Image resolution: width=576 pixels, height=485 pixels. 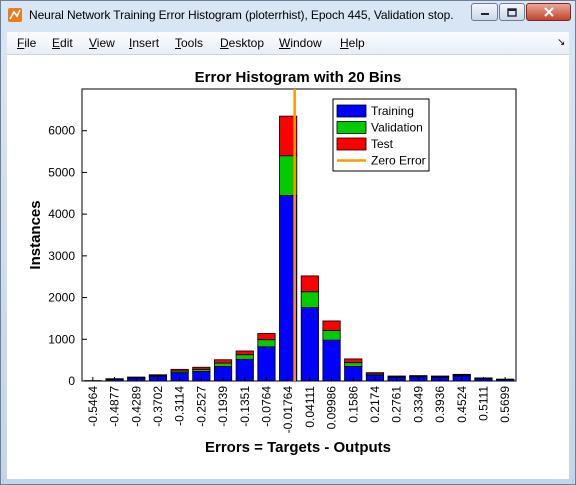 I want to click on x-tick-label: 0.2761, so click(x=397, y=404).